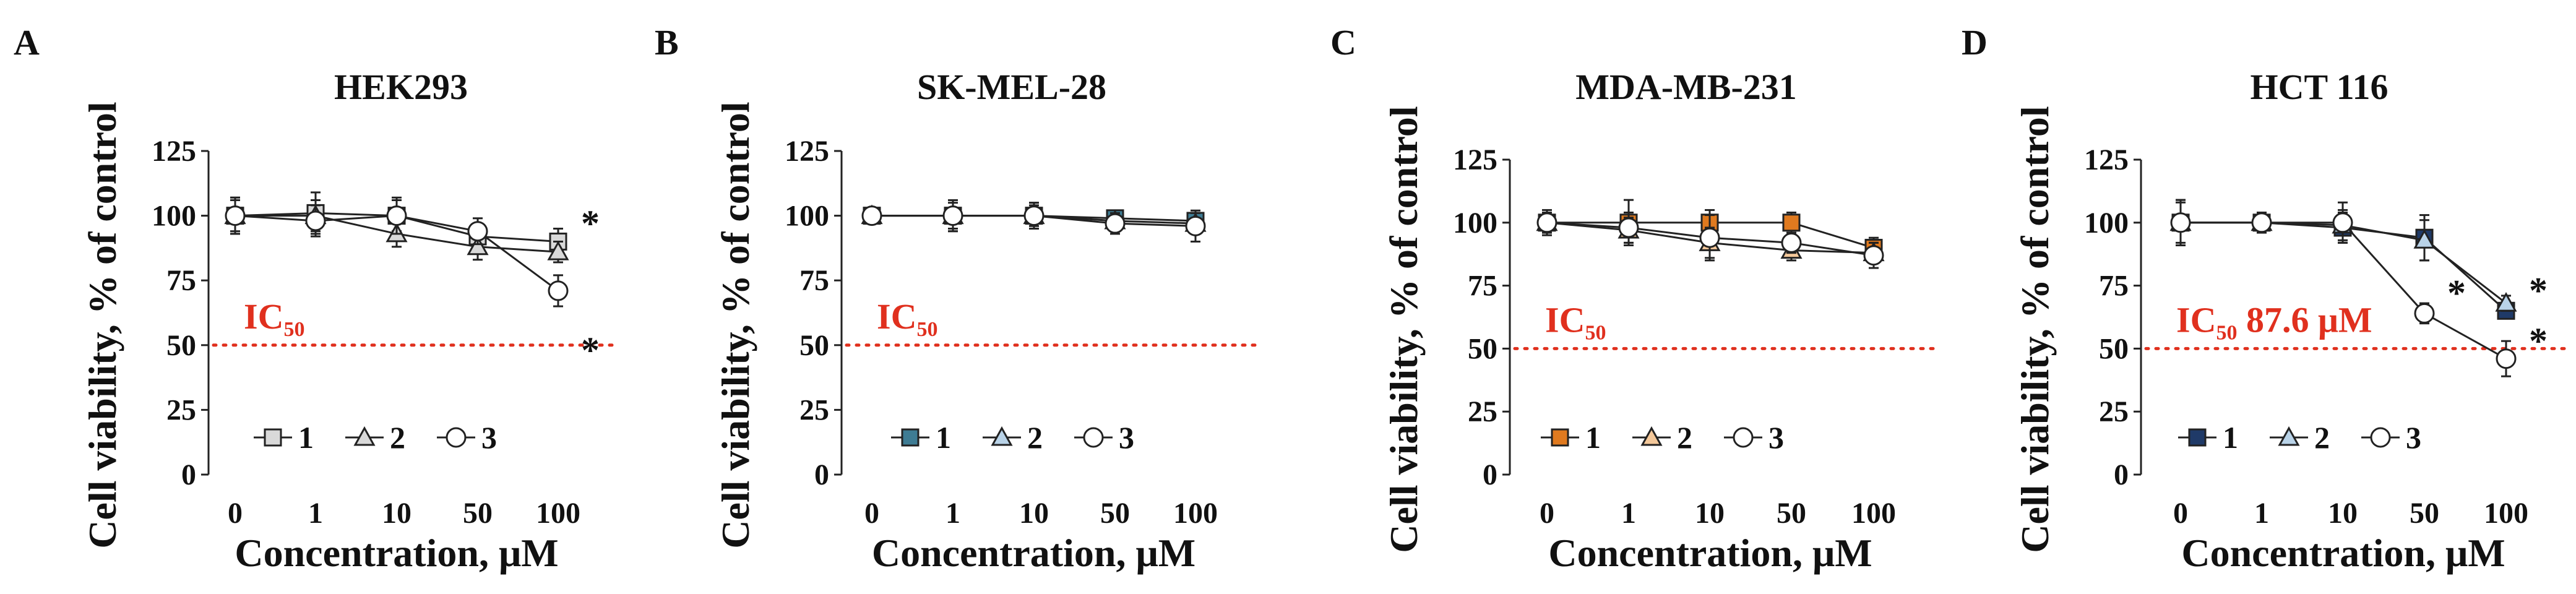 This screenshot has width=2576, height=594. Describe the element at coordinates (667, 42) in the screenshot. I see `panel-letter: B` at that location.